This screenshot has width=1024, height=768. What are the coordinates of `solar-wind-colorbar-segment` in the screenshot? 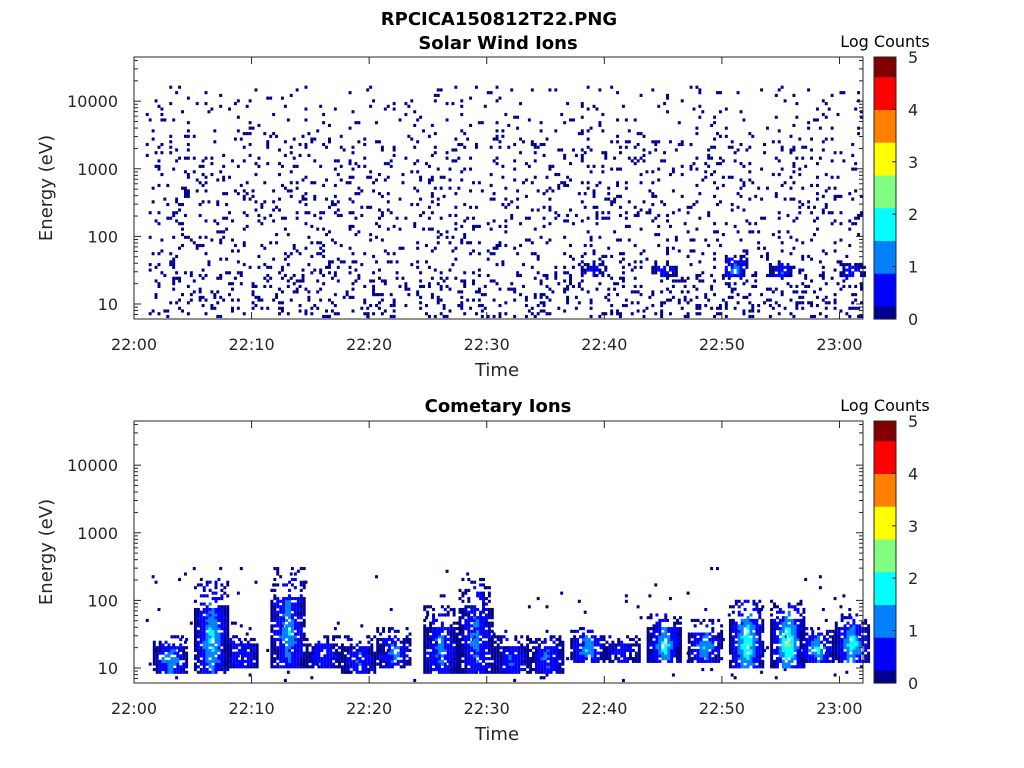 It's located at (885, 218).